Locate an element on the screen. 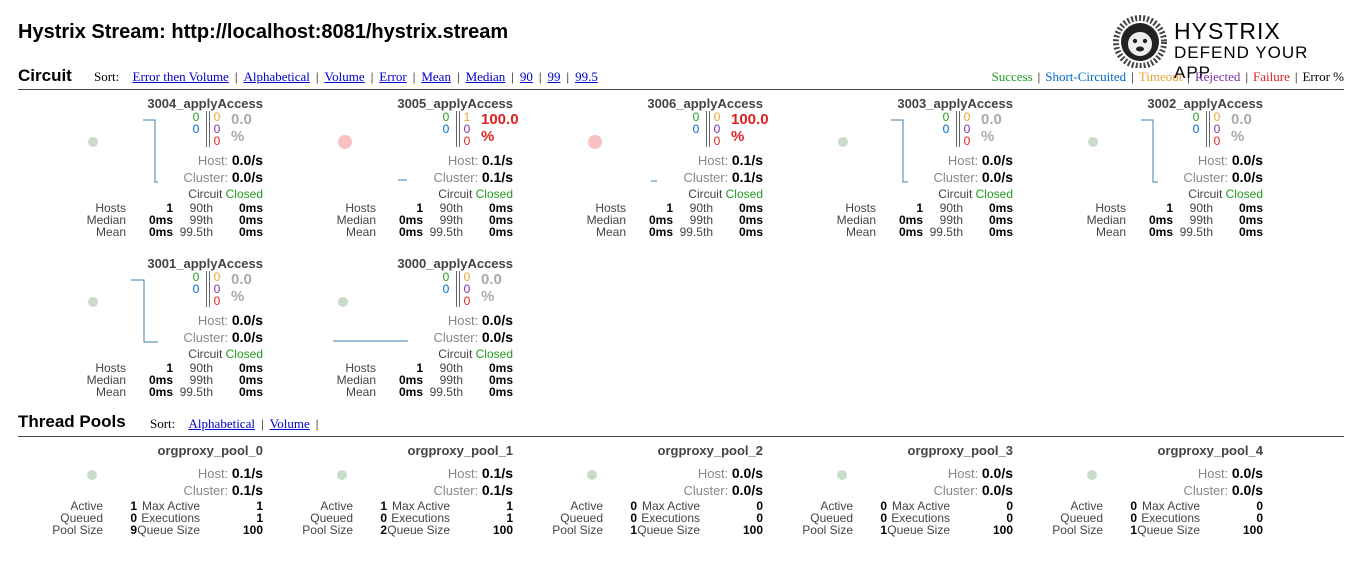 This screenshot has width=1360, height=579. sort-link-90: 90 is located at coordinates (526, 76).